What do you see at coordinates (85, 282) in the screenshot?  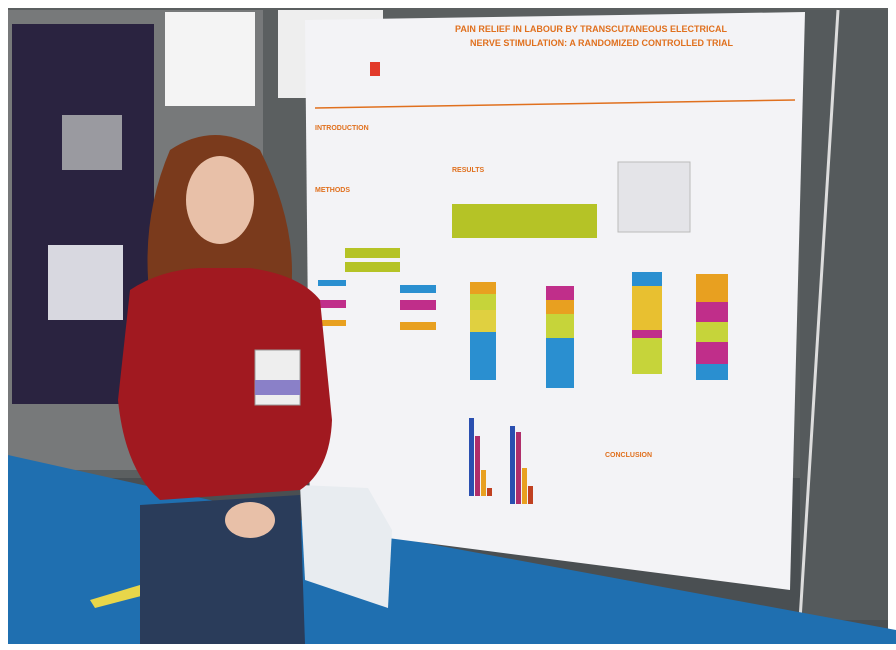 I see `left-poster-chart` at bounding box center [85, 282].